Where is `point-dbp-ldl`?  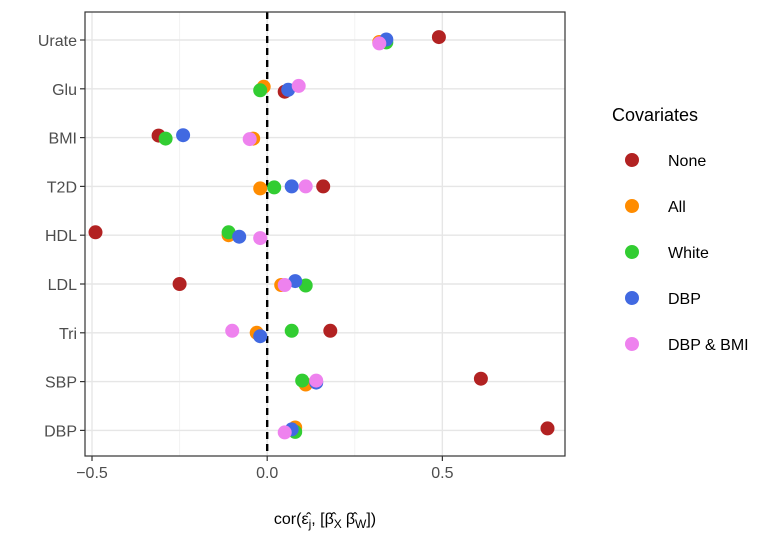 point-dbp-ldl is located at coordinates (295, 281).